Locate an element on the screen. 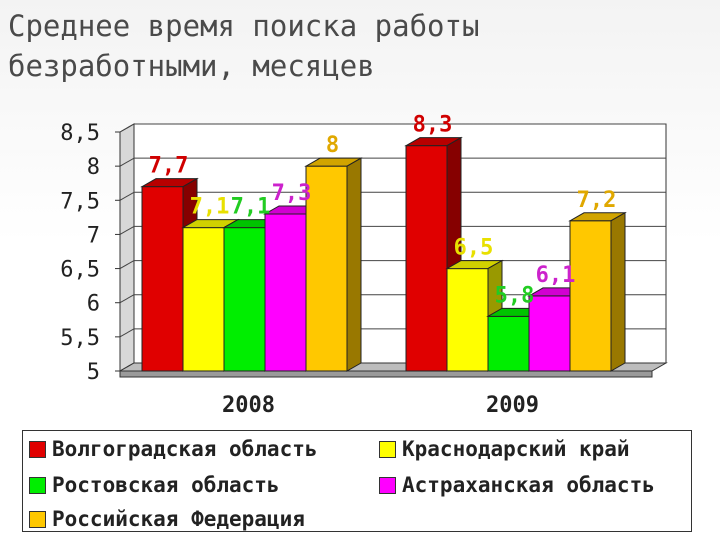  data-label: 6,5 is located at coordinates (474, 248).